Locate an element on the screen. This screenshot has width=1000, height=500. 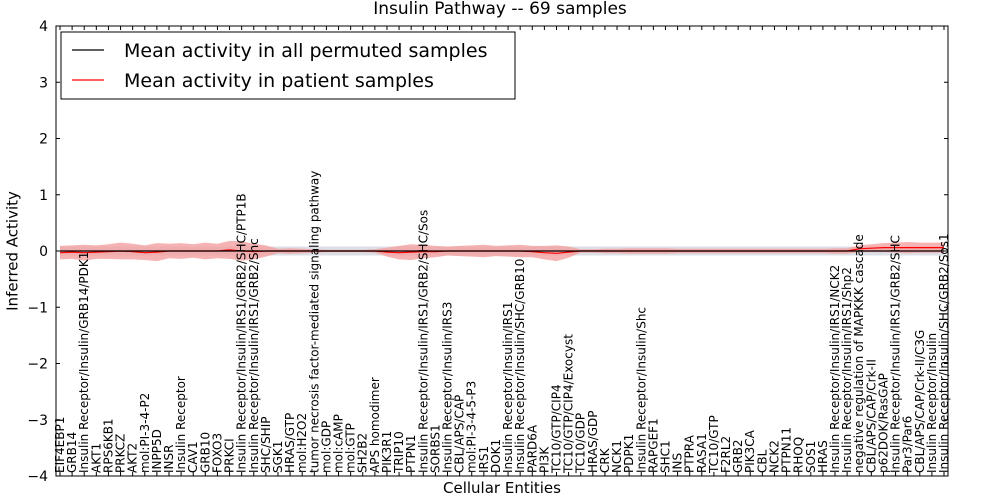
category-label: Par3/Par6 is located at coordinates (908, 444).